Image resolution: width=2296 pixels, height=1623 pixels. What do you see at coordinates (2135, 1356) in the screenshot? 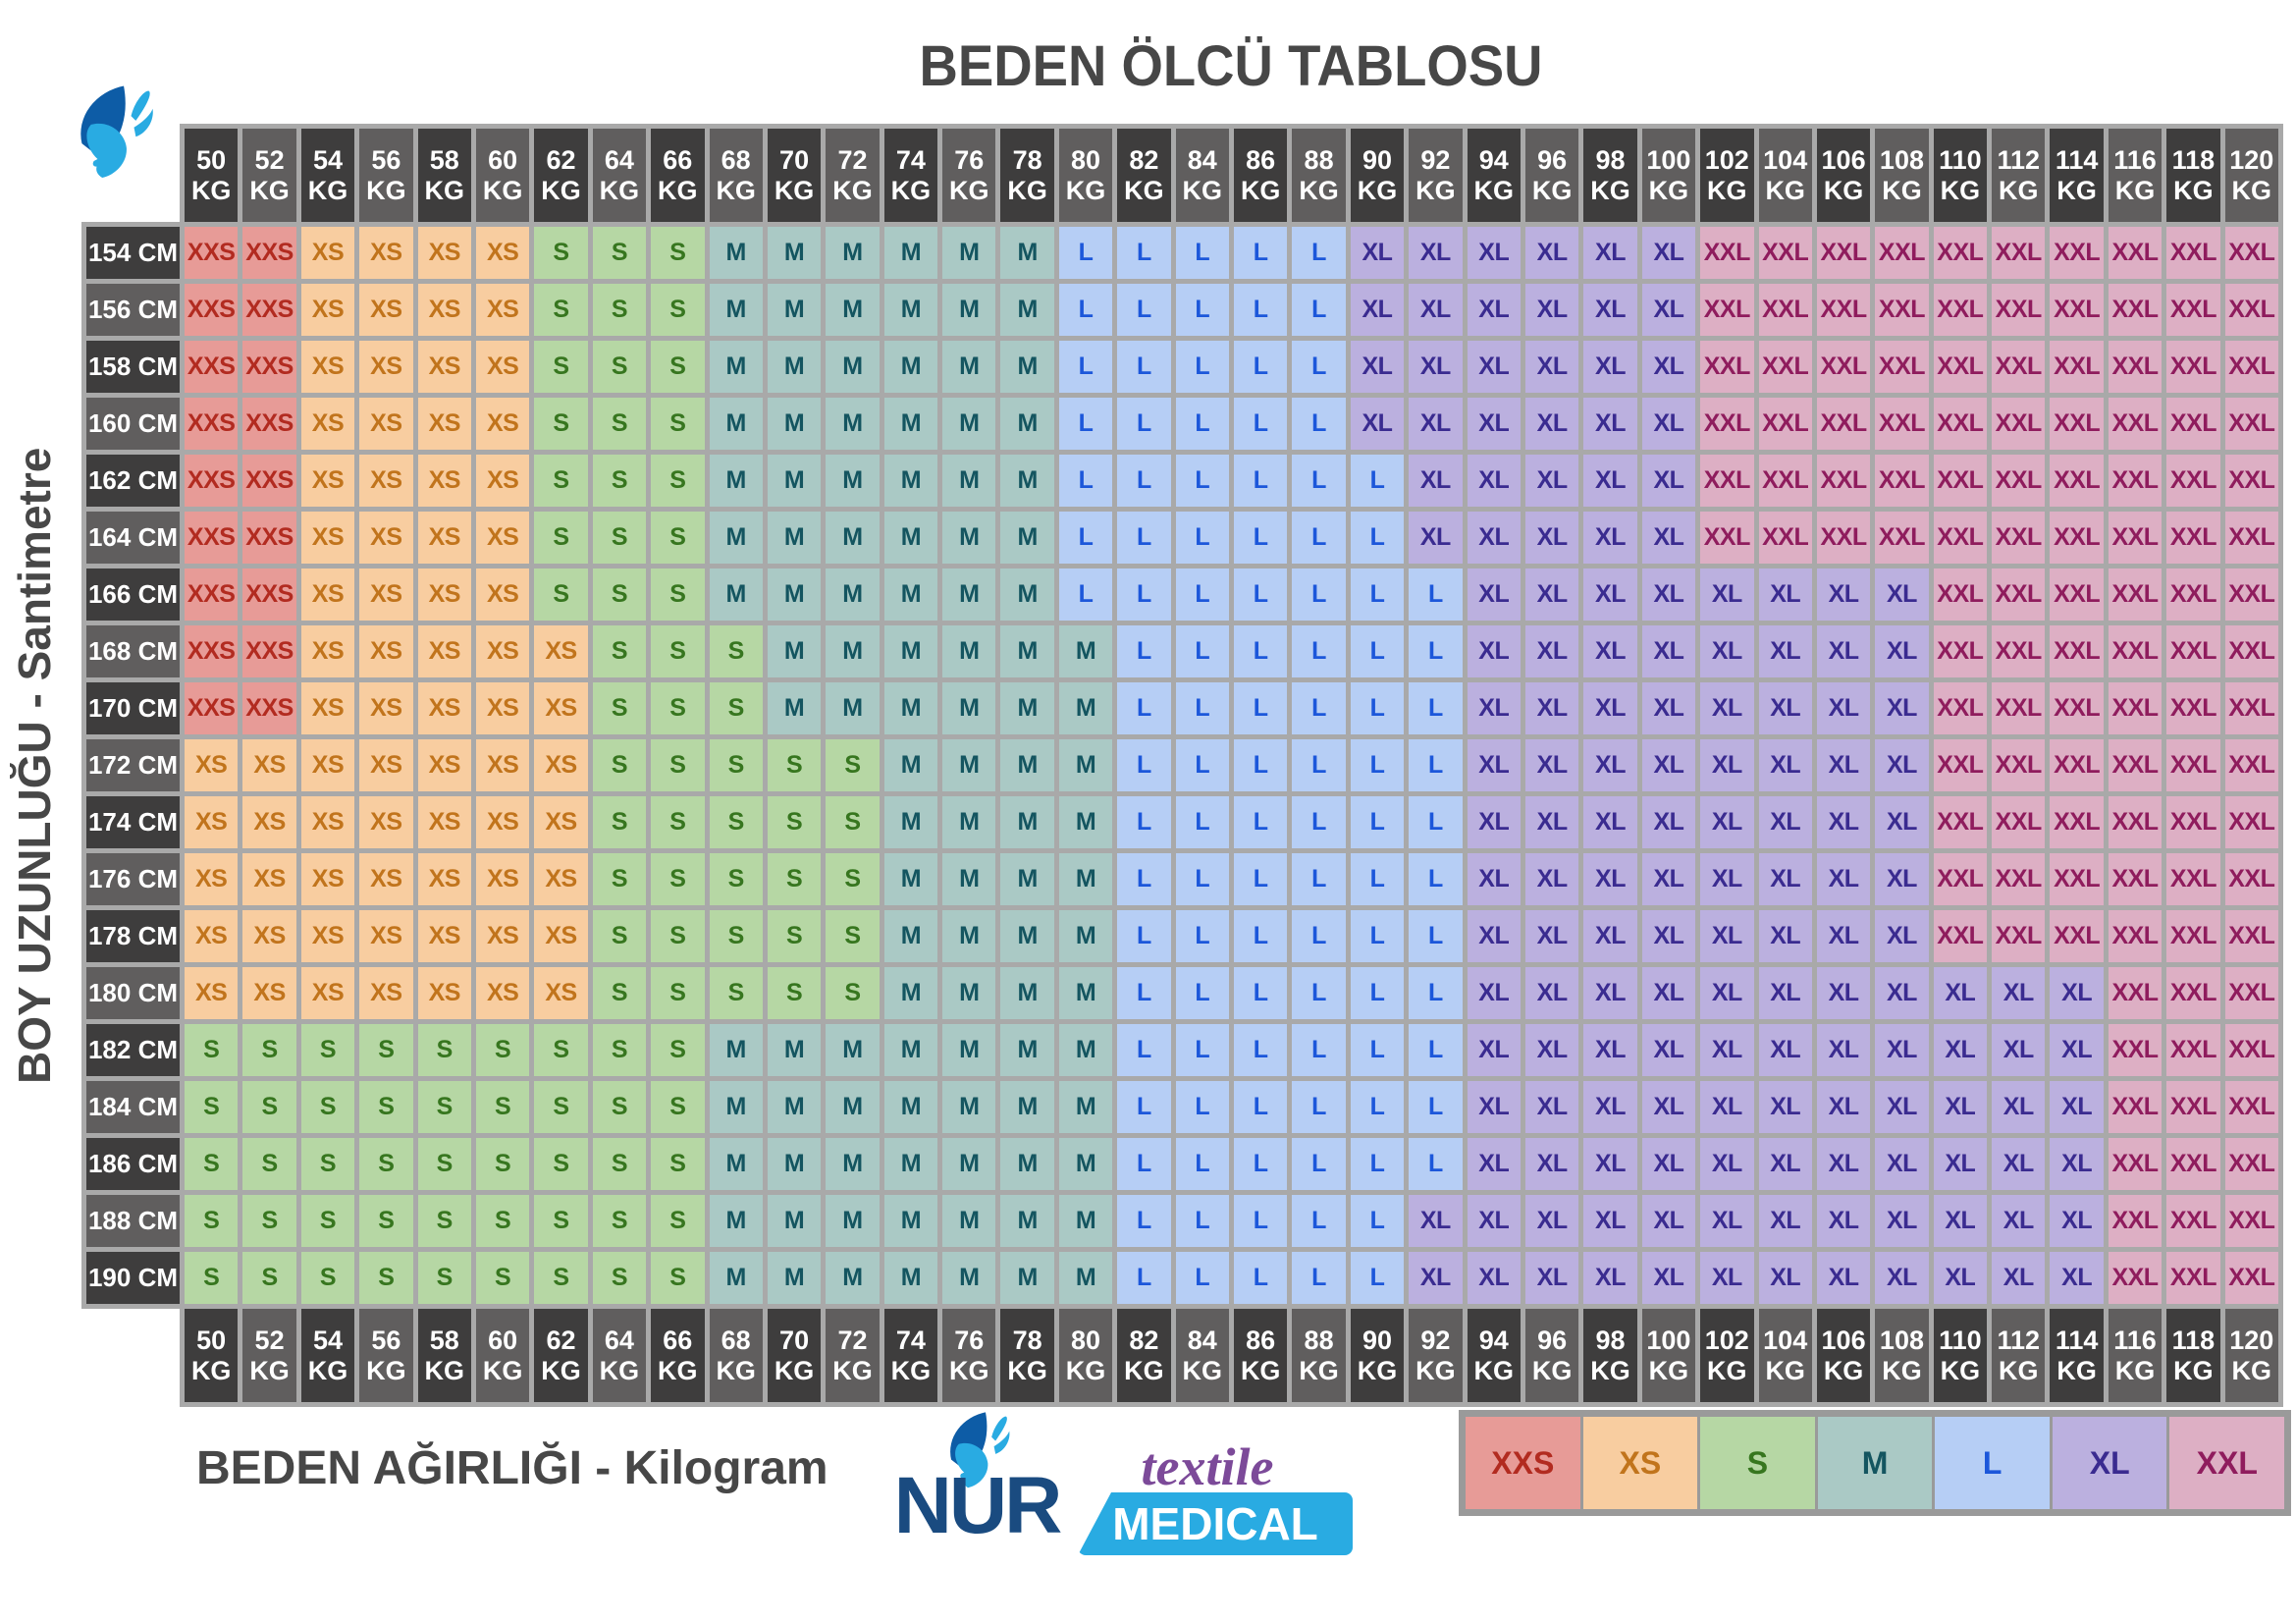
I see `weight-header-cell: 116 KG` at bounding box center [2135, 1356].